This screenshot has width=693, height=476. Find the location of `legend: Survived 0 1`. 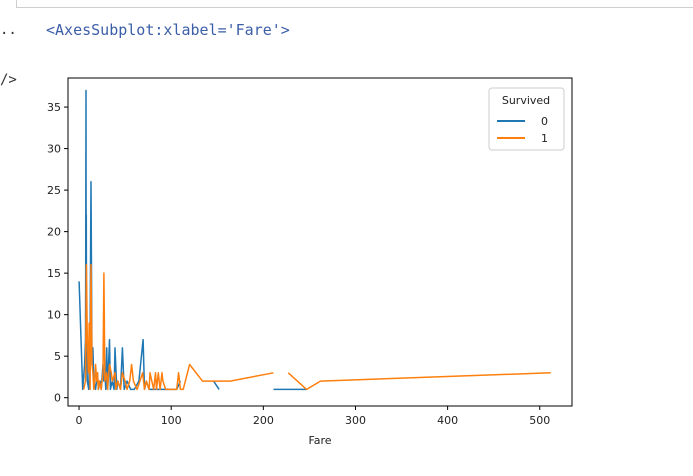

legend: Survived 0 1 is located at coordinates (526, 119).